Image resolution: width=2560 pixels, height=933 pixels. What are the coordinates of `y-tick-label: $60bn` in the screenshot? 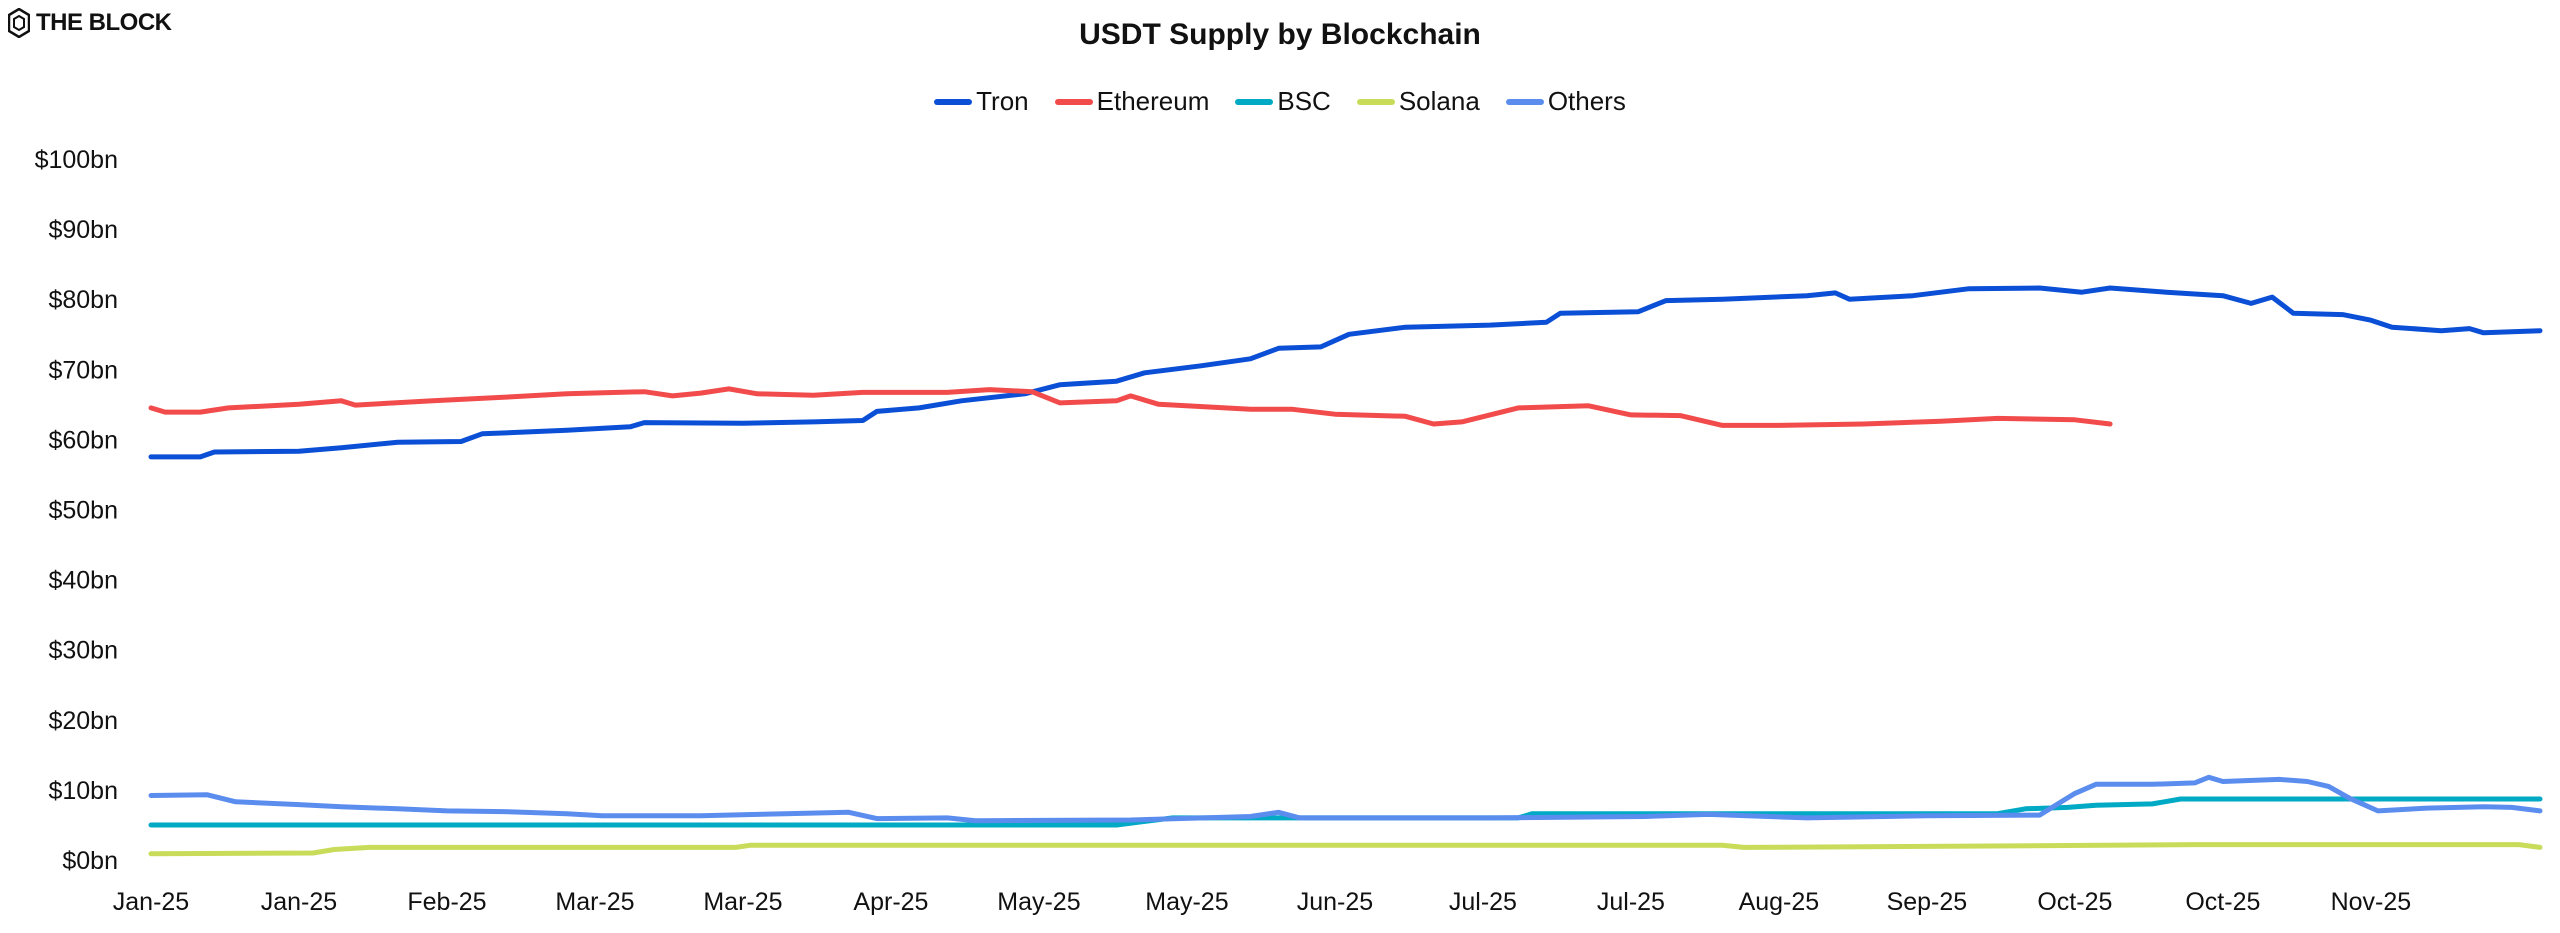 It's located at (83, 440).